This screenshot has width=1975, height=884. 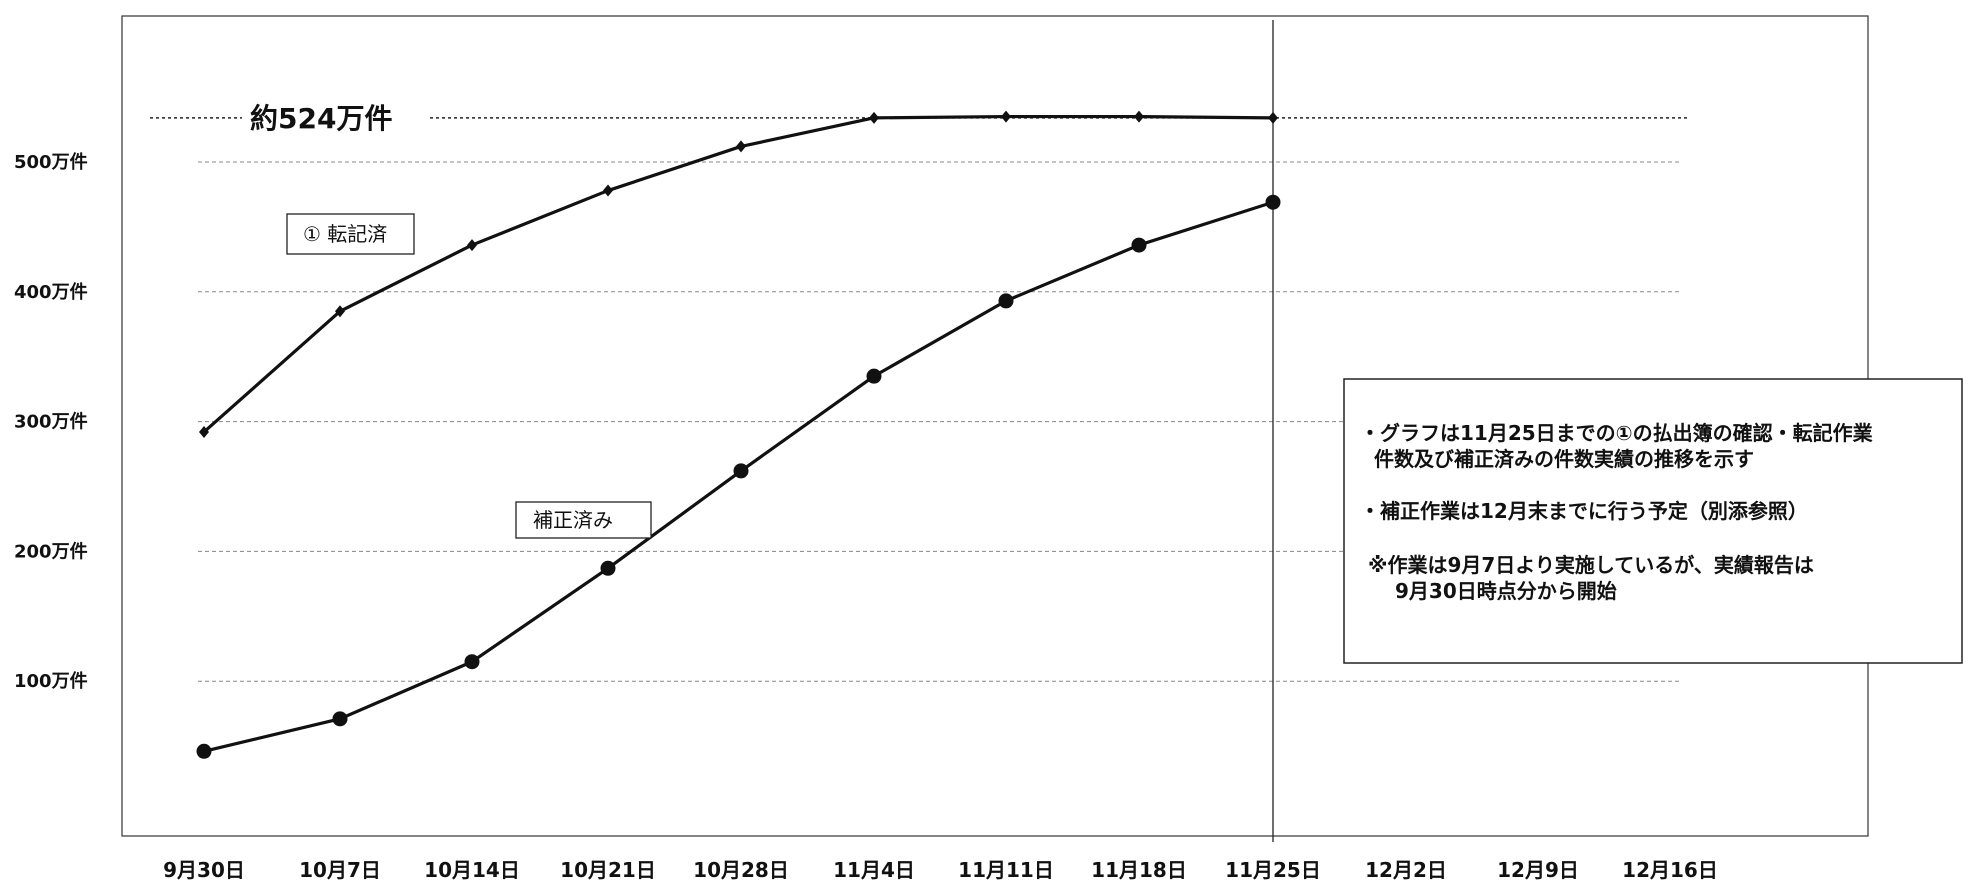 What do you see at coordinates (51, 551) in the screenshot?
I see `y-tick-label: 200万件` at bounding box center [51, 551].